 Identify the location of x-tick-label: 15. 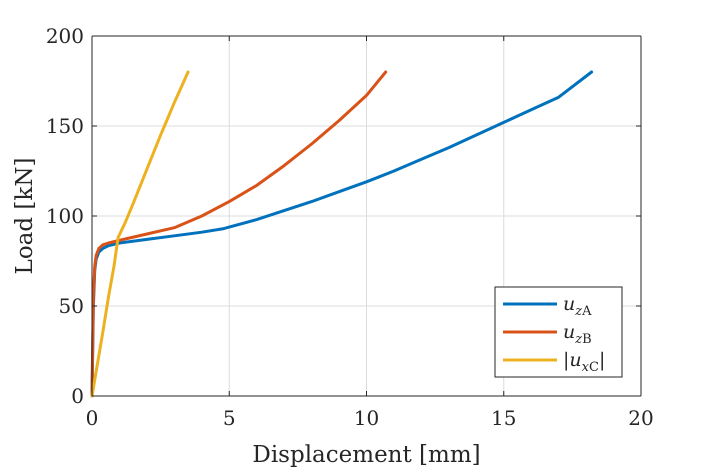
(503, 418).